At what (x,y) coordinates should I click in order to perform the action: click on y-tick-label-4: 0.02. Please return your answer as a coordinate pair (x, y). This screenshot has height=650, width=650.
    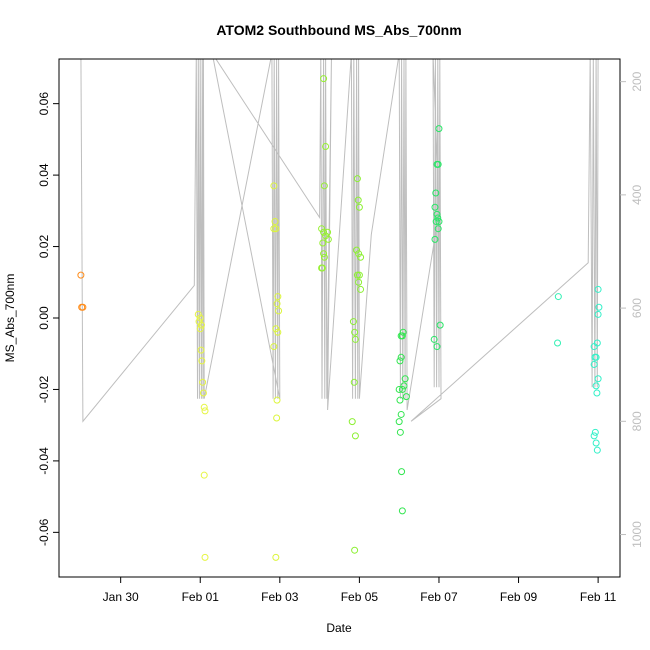
    Looking at the image, I should click on (44, 247).